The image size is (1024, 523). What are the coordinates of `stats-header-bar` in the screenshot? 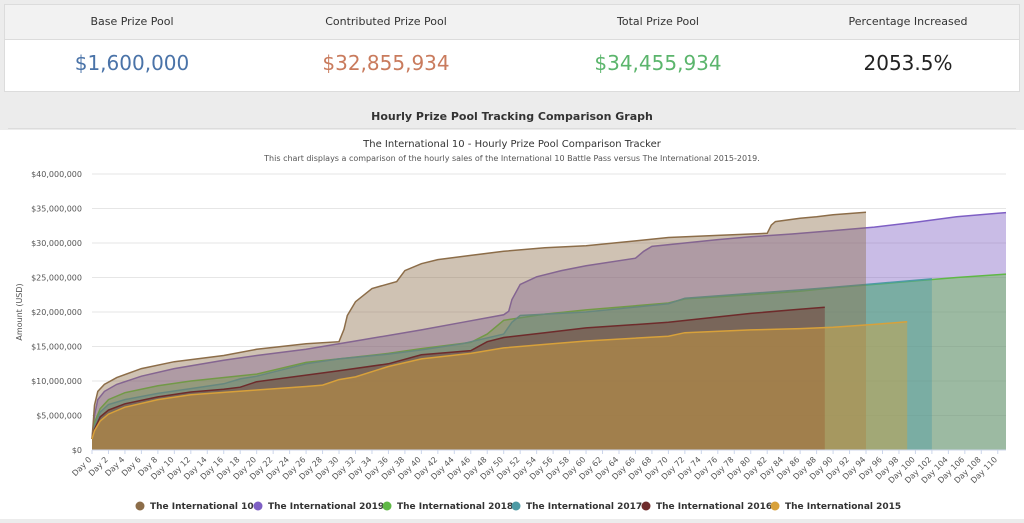 It's located at (512, 22).